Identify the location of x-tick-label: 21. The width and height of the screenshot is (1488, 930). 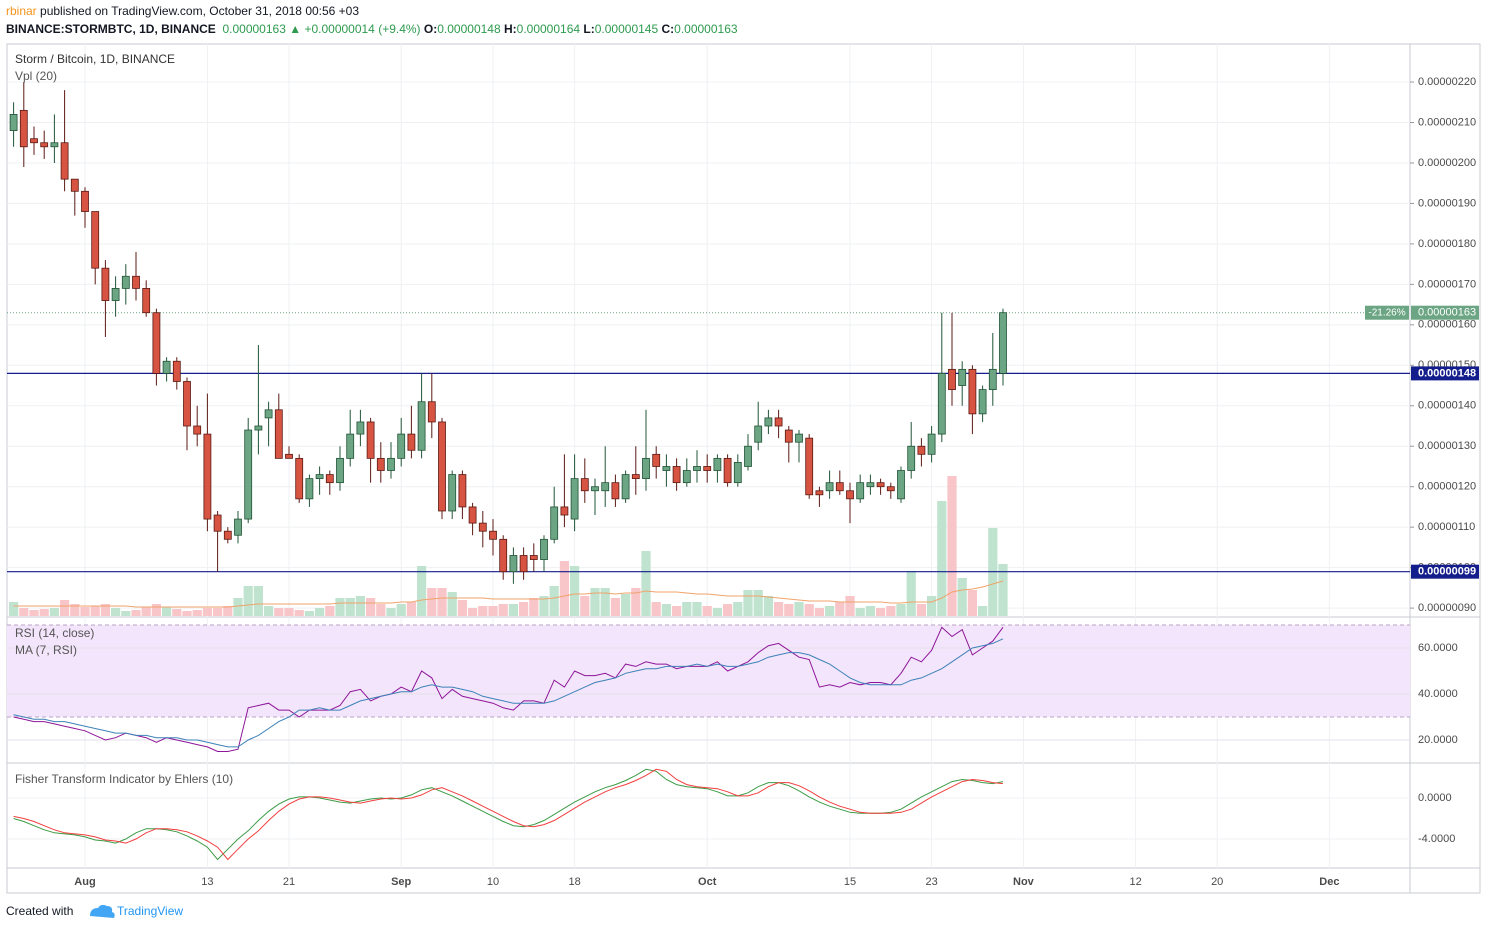
(289, 882).